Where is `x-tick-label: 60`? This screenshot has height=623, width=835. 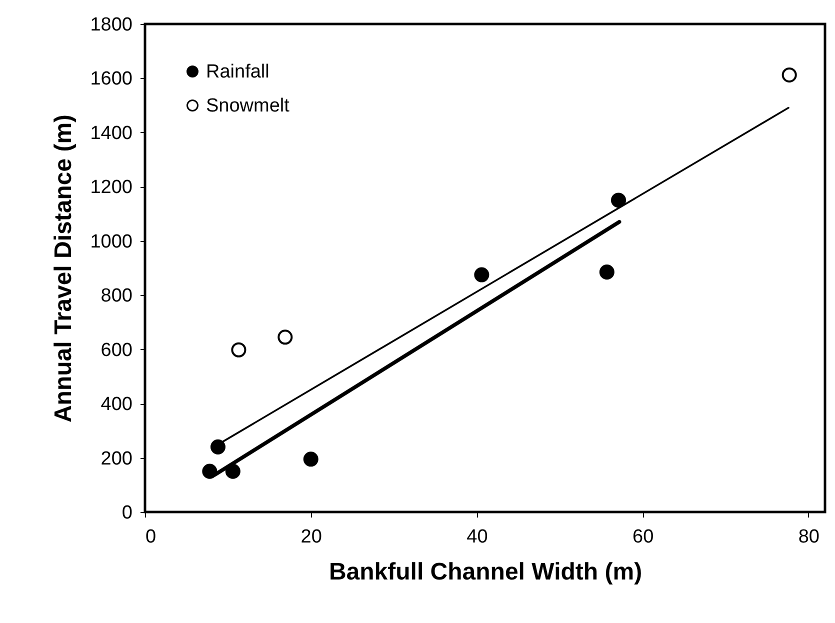 x-tick-label: 60 is located at coordinates (643, 537).